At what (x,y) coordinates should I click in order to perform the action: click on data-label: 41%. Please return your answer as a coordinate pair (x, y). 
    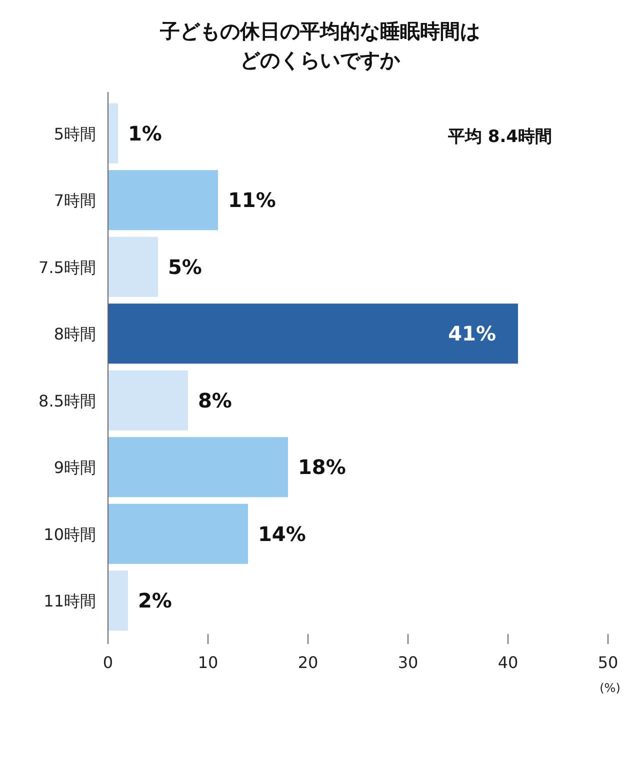
    Looking at the image, I should click on (472, 334).